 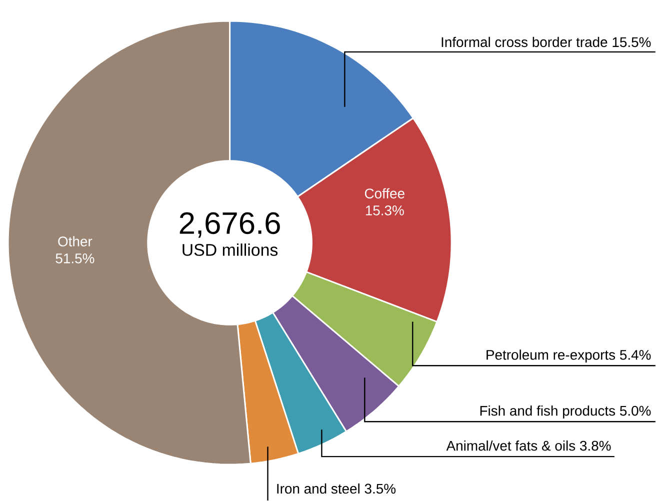 What do you see at coordinates (230, 249) in the screenshot?
I see `text: USD millions` at bounding box center [230, 249].